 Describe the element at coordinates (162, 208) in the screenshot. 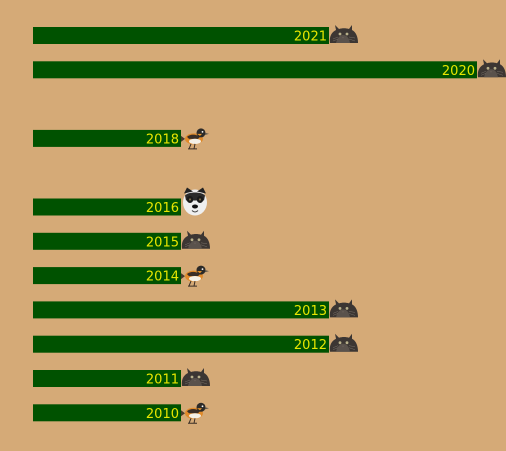

I see `bar-label-2016: 2016` at that location.